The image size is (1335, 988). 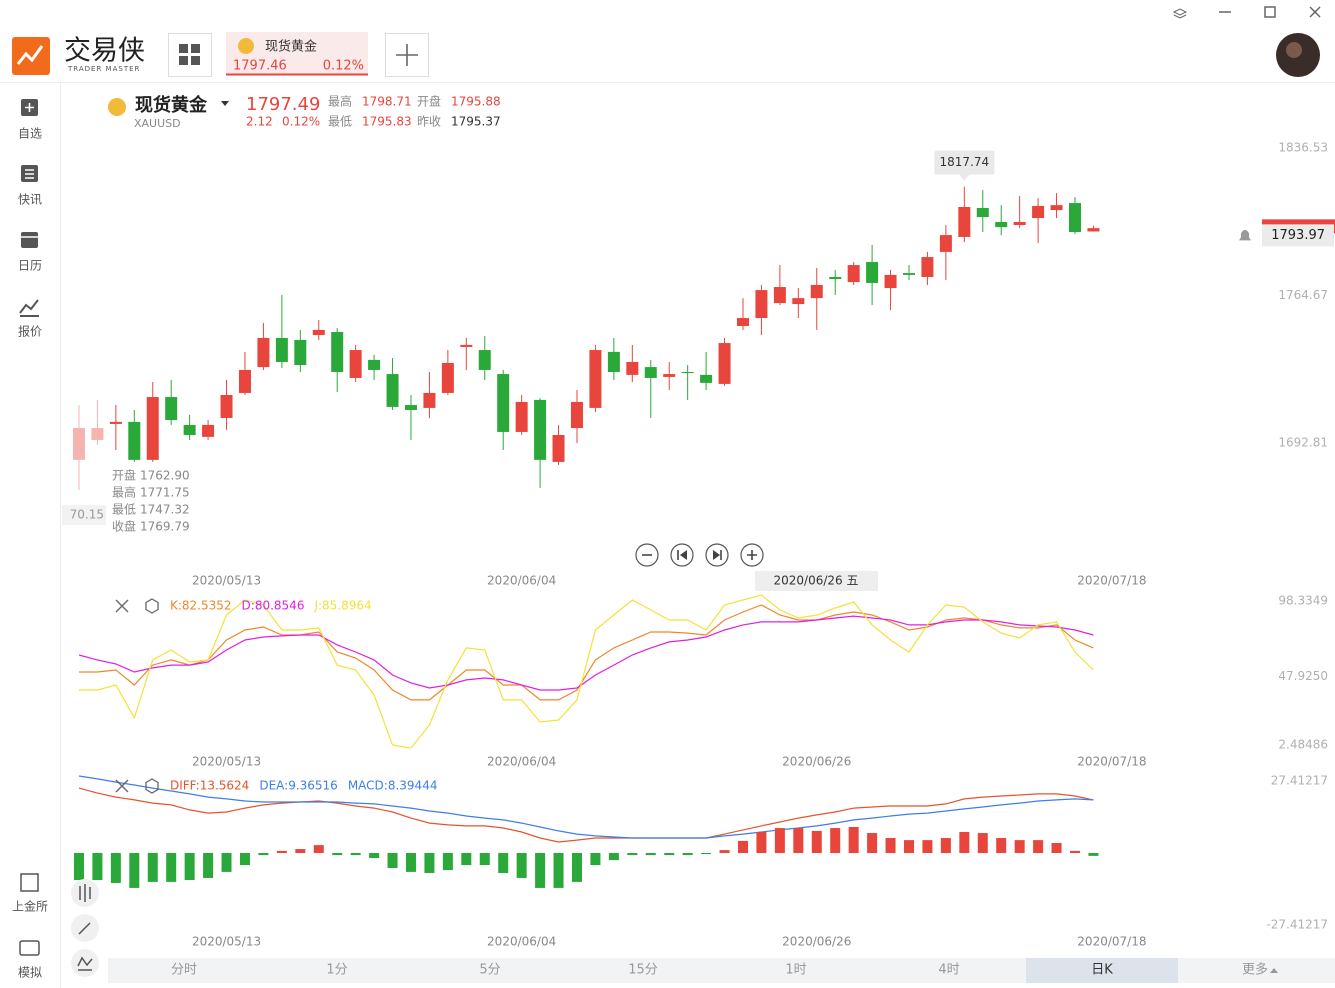 I want to click on close-button, so click(x=1315, y=12).